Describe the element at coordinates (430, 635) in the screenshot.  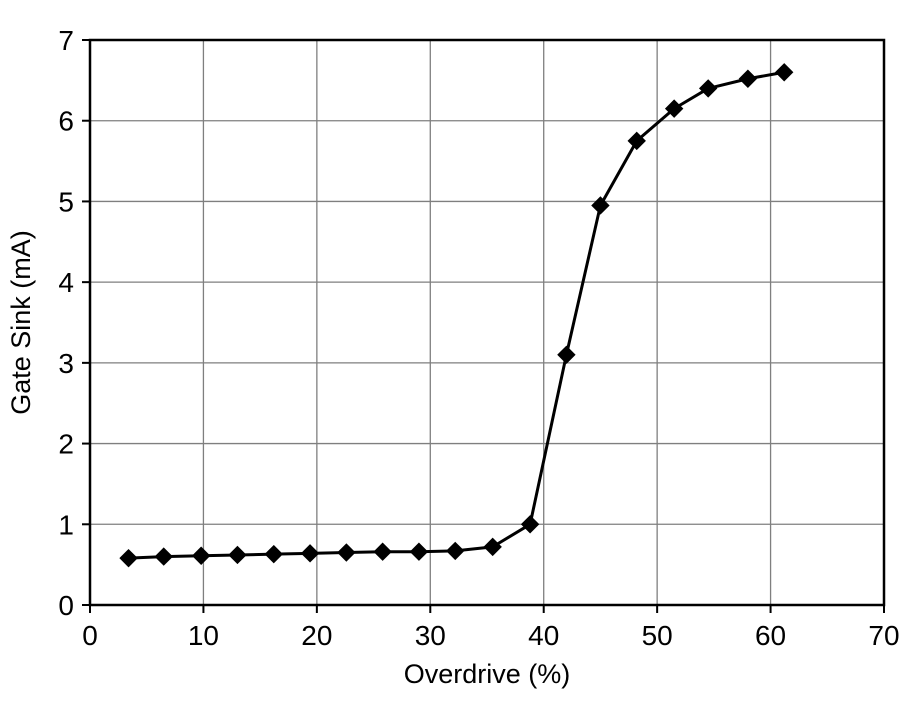
I see `x-tick-label: 30` at that location.